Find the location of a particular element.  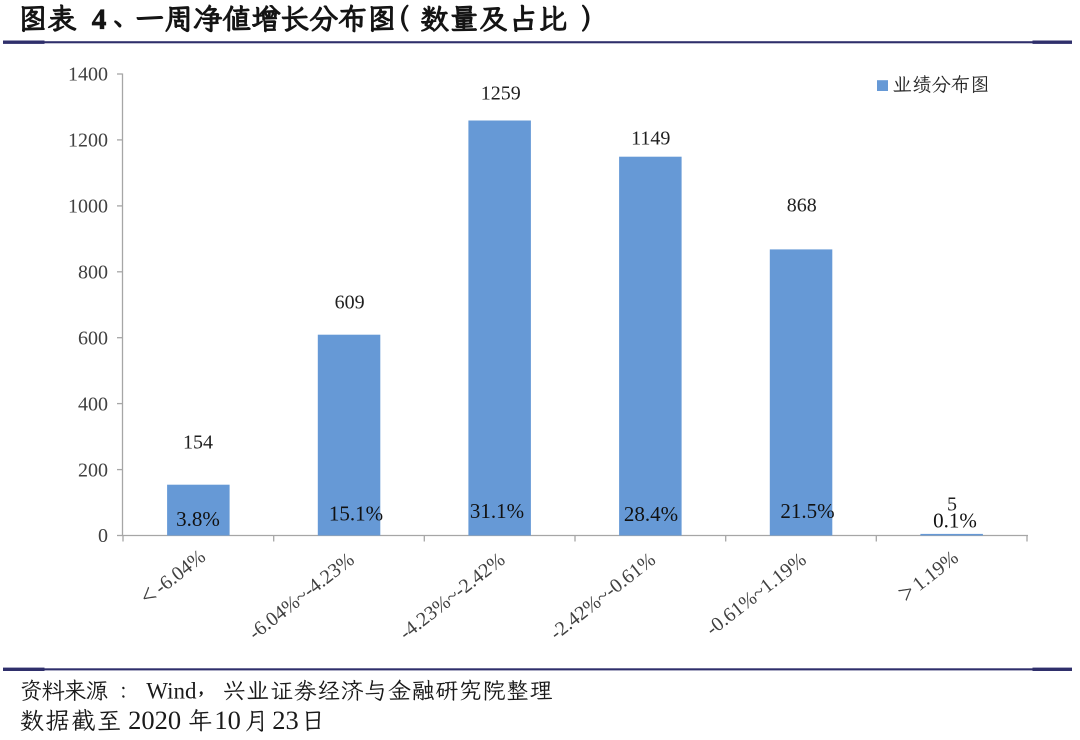

svg-text: 868 is located at coordinates (802, 205).